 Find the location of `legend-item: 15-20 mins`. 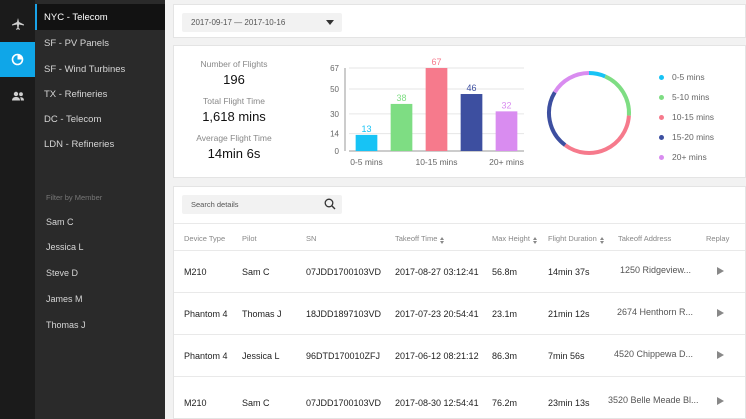

legend-item: 15-20 mins is located at coordinates (686, 137).